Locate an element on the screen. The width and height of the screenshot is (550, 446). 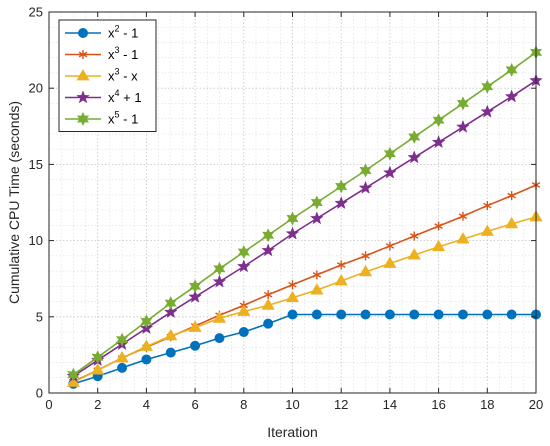
y-tick-label: 20 is located at coordinates (36, 88).